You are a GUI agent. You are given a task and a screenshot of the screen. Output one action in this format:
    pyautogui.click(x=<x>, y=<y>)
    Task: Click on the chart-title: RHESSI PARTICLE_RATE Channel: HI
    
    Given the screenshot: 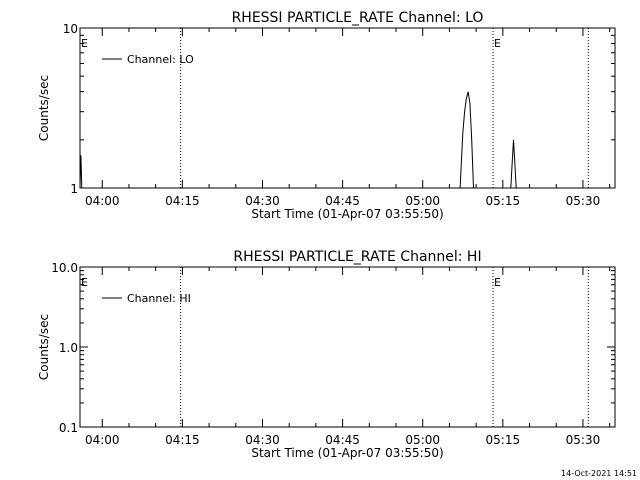 What is the action you would take?
    pyautogui.click(x=357, y=257)
    